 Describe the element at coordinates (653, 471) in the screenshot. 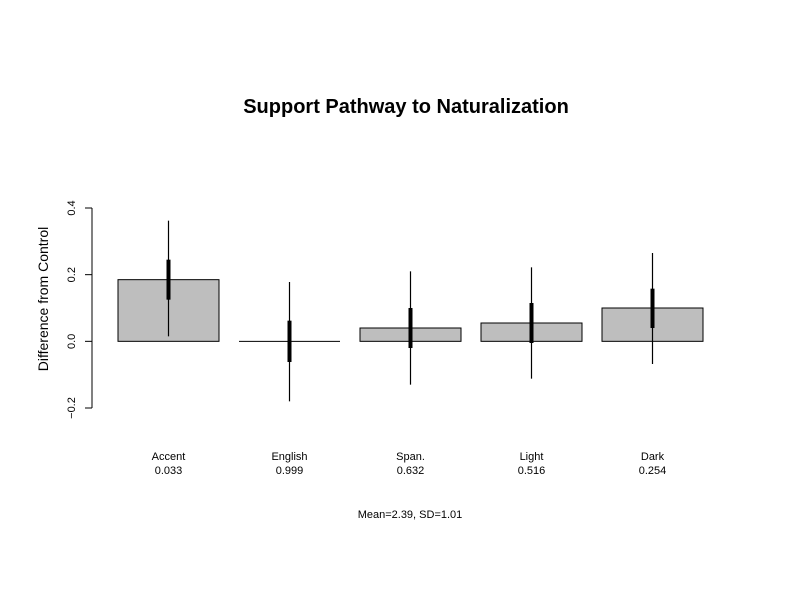

I see `p-value-label: 0.254` at that location.